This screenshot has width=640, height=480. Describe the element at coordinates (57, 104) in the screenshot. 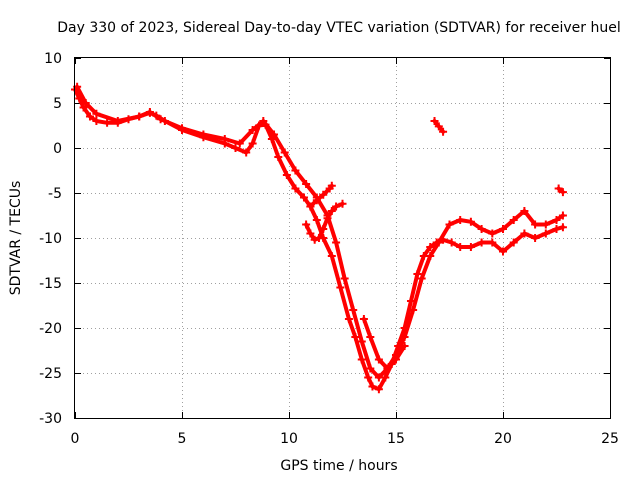

I see `y-tick-label: 5` at that location.